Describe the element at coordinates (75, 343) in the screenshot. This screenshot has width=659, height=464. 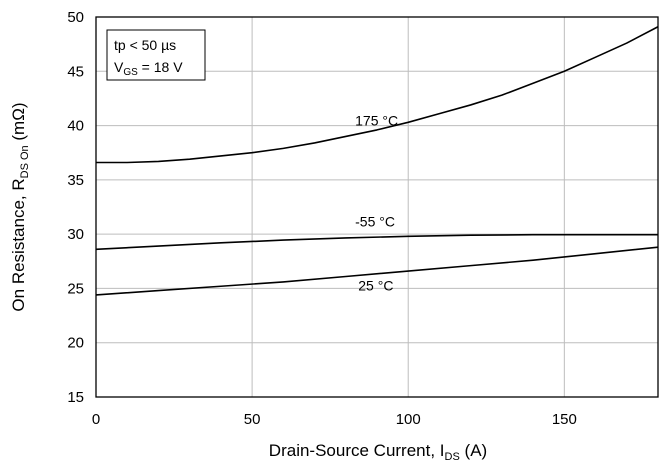
I see `y-tick-label: 20` at that location.